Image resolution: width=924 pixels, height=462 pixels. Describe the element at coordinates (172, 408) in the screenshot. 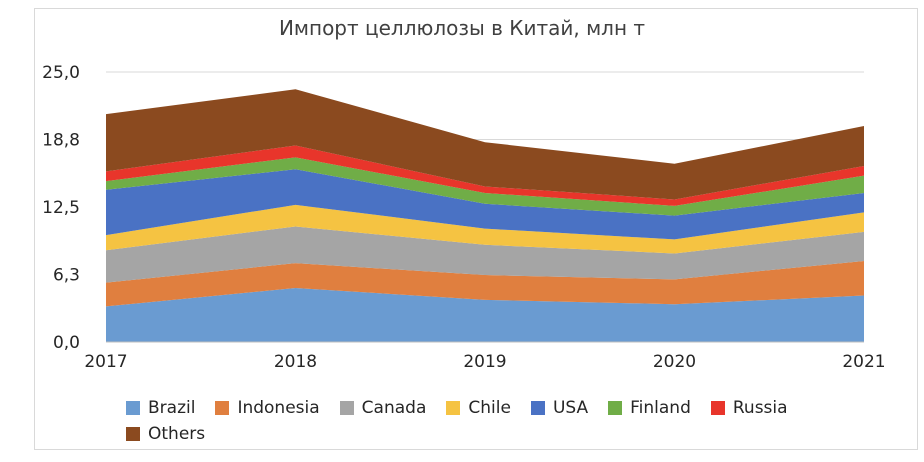

I see `legend-label: Brazil` at that location.